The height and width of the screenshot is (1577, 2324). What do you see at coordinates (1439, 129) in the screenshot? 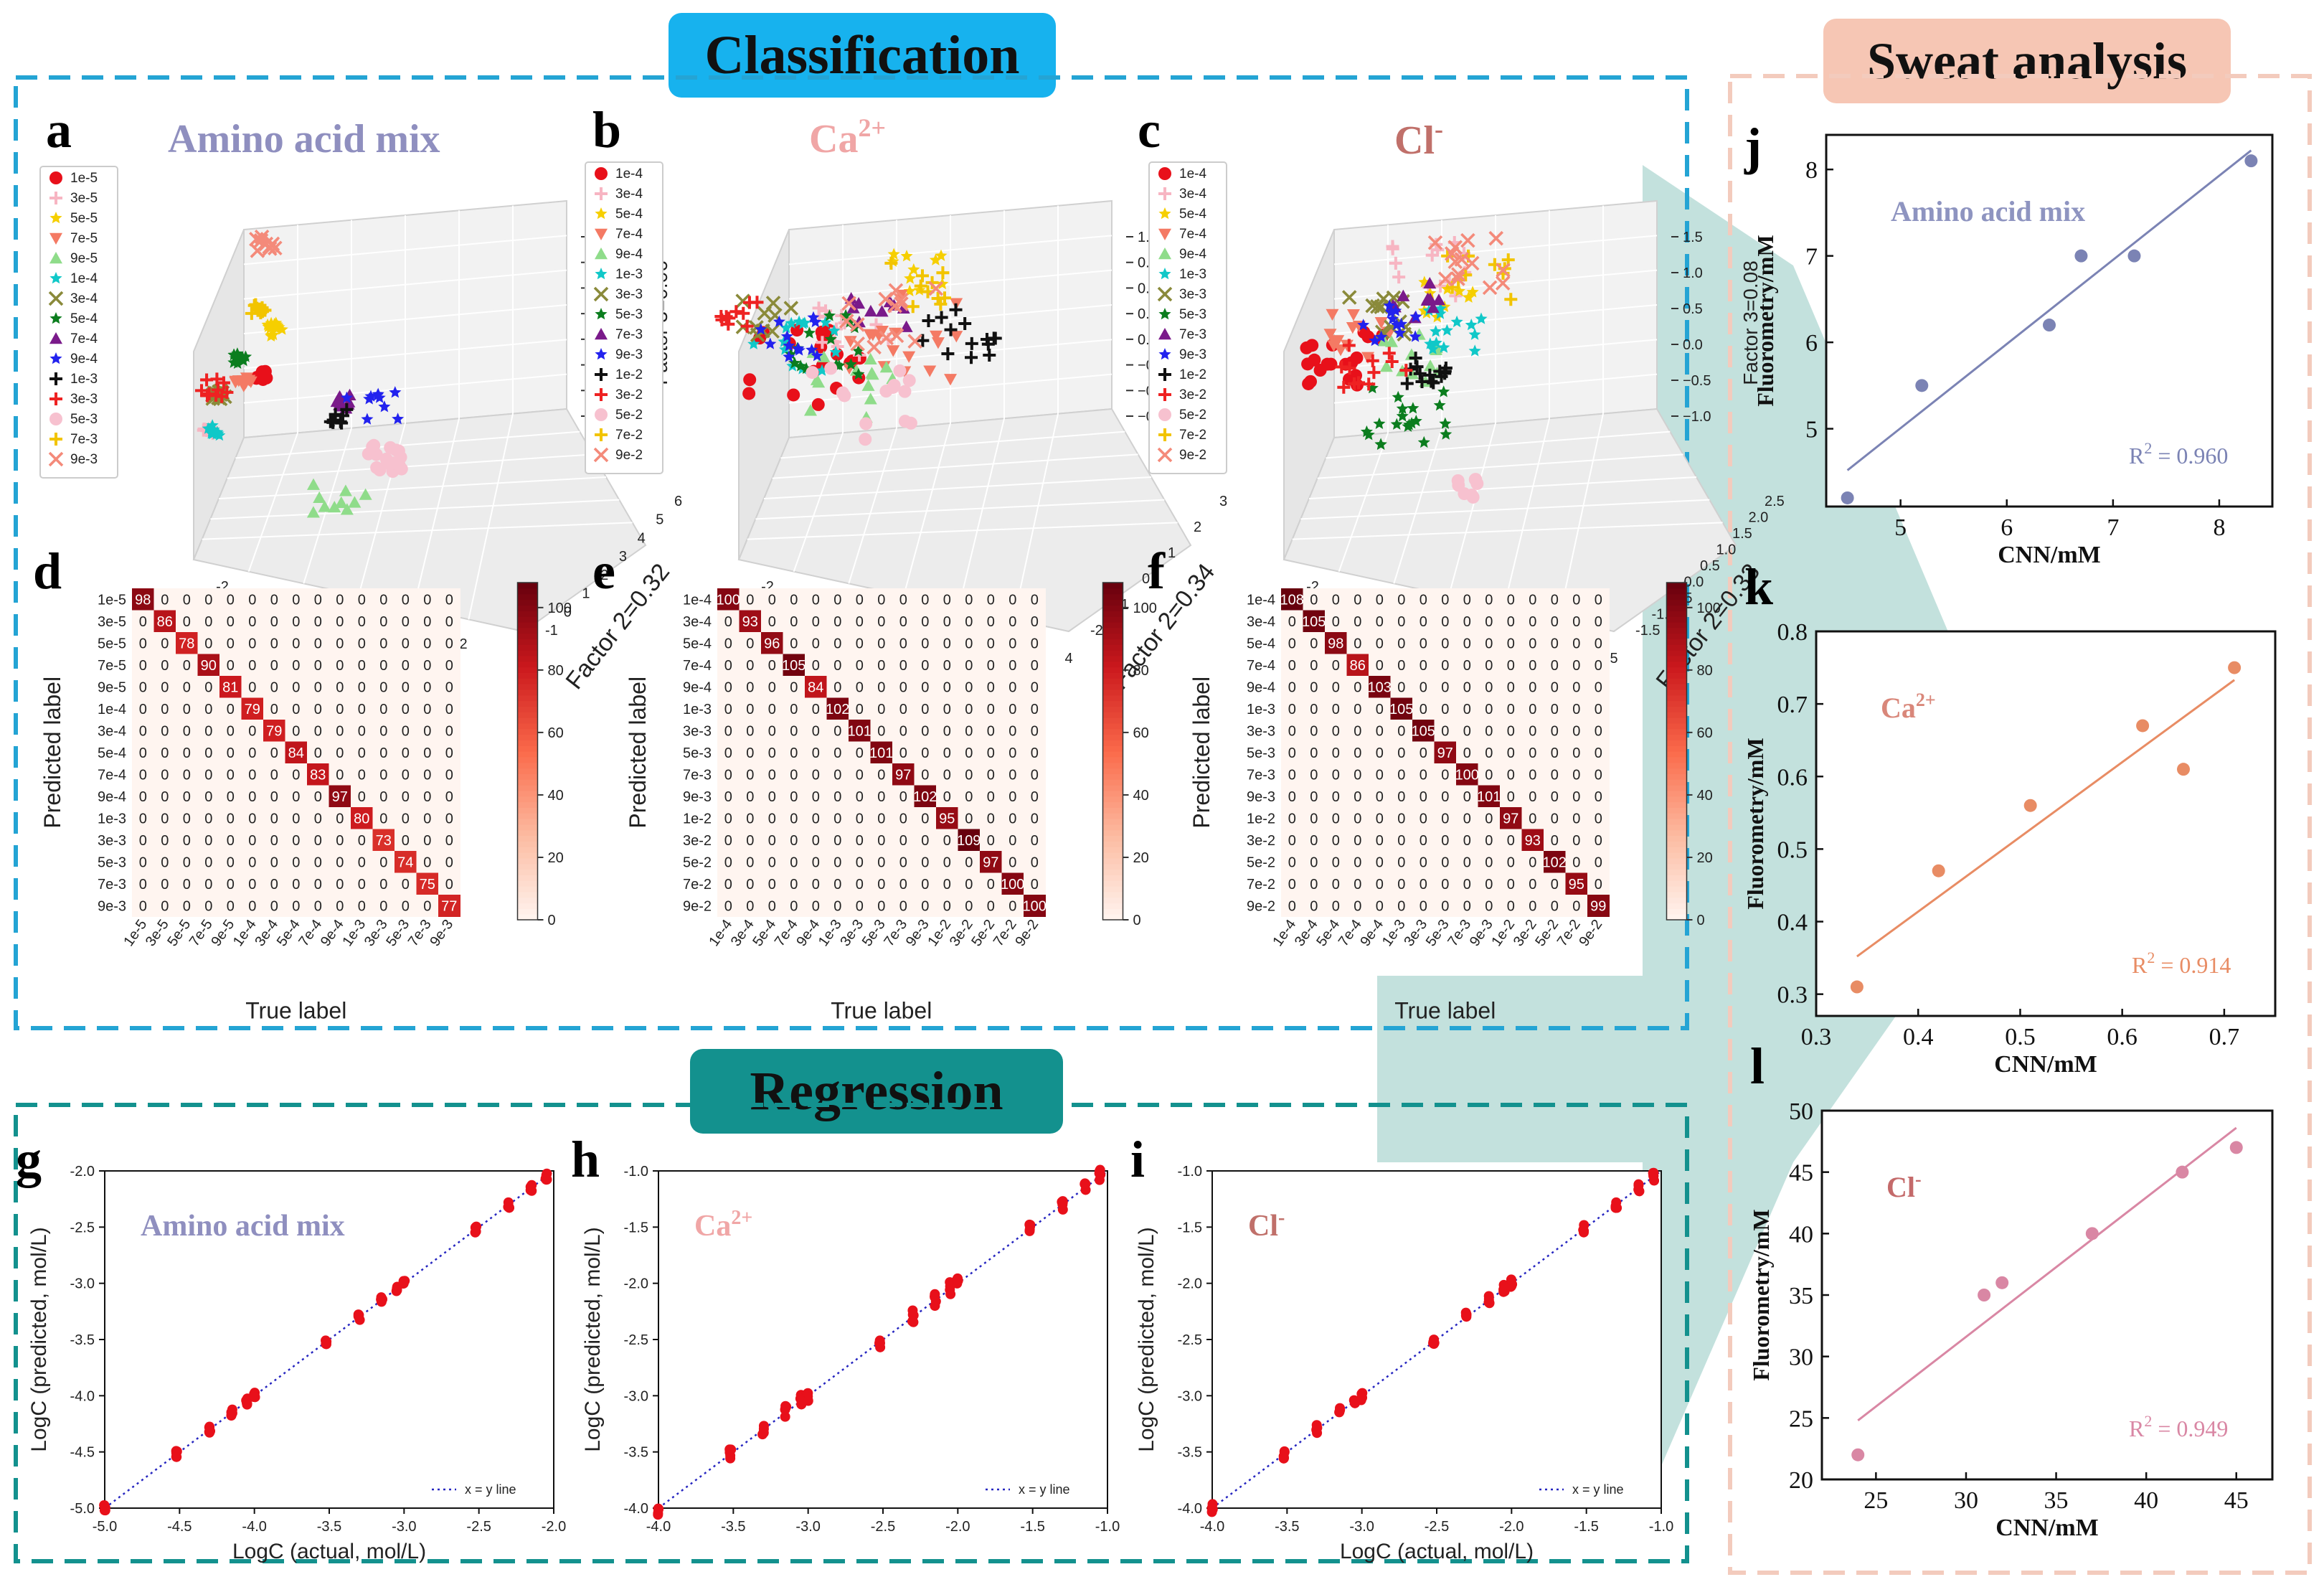
I see `title-cl-c-sup: -` at bounding box center [1439, 129].